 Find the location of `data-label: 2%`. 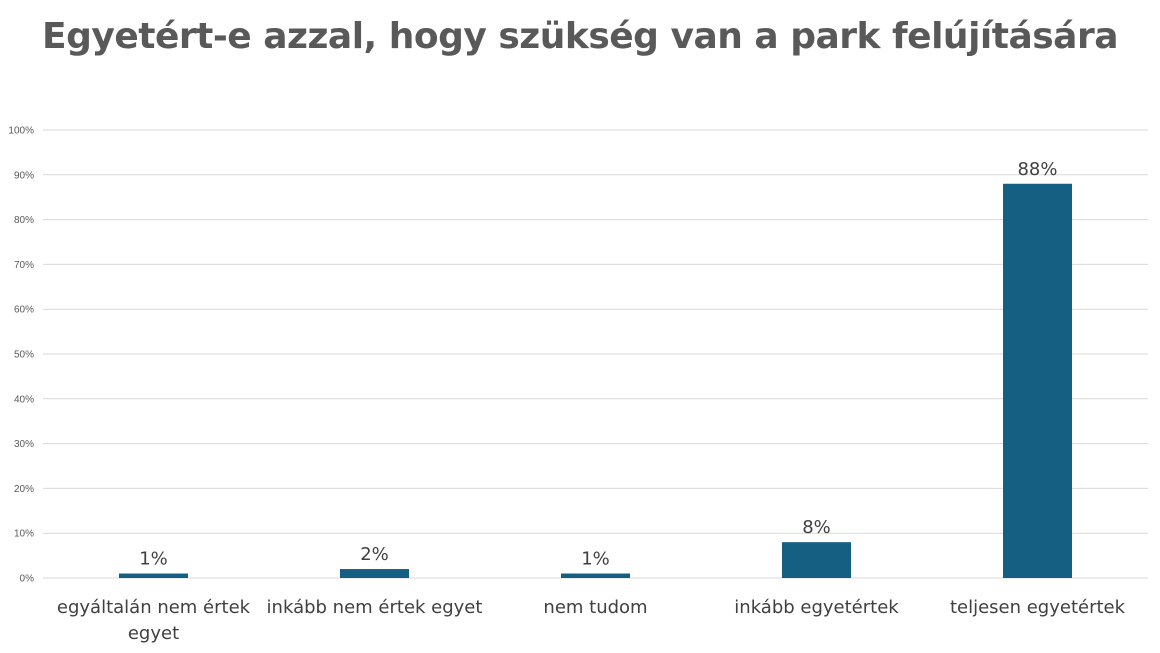

data-label: 2% is located at coordinates (374, 554).